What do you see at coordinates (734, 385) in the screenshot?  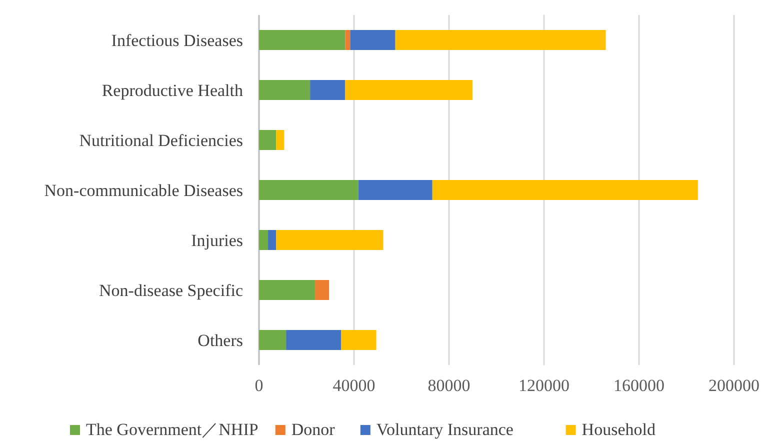 I see `x-tick-label: 200000` at bounding box center [734, 385].